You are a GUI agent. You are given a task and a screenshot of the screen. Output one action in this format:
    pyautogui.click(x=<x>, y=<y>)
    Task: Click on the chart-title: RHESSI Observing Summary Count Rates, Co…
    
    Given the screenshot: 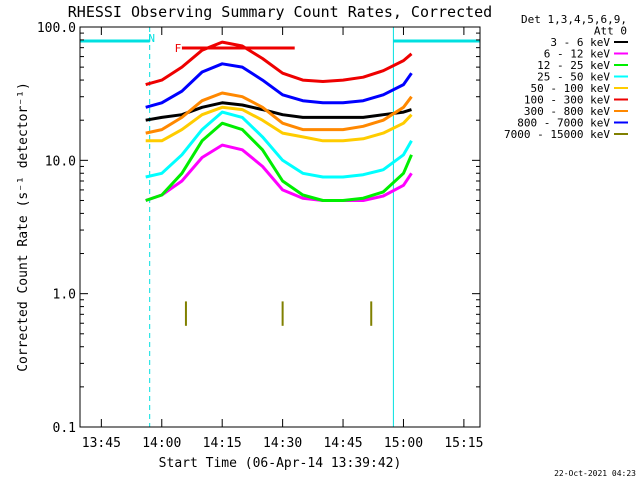 What is the action you would take?
    pyautogui.click(x=280, y=12)
    